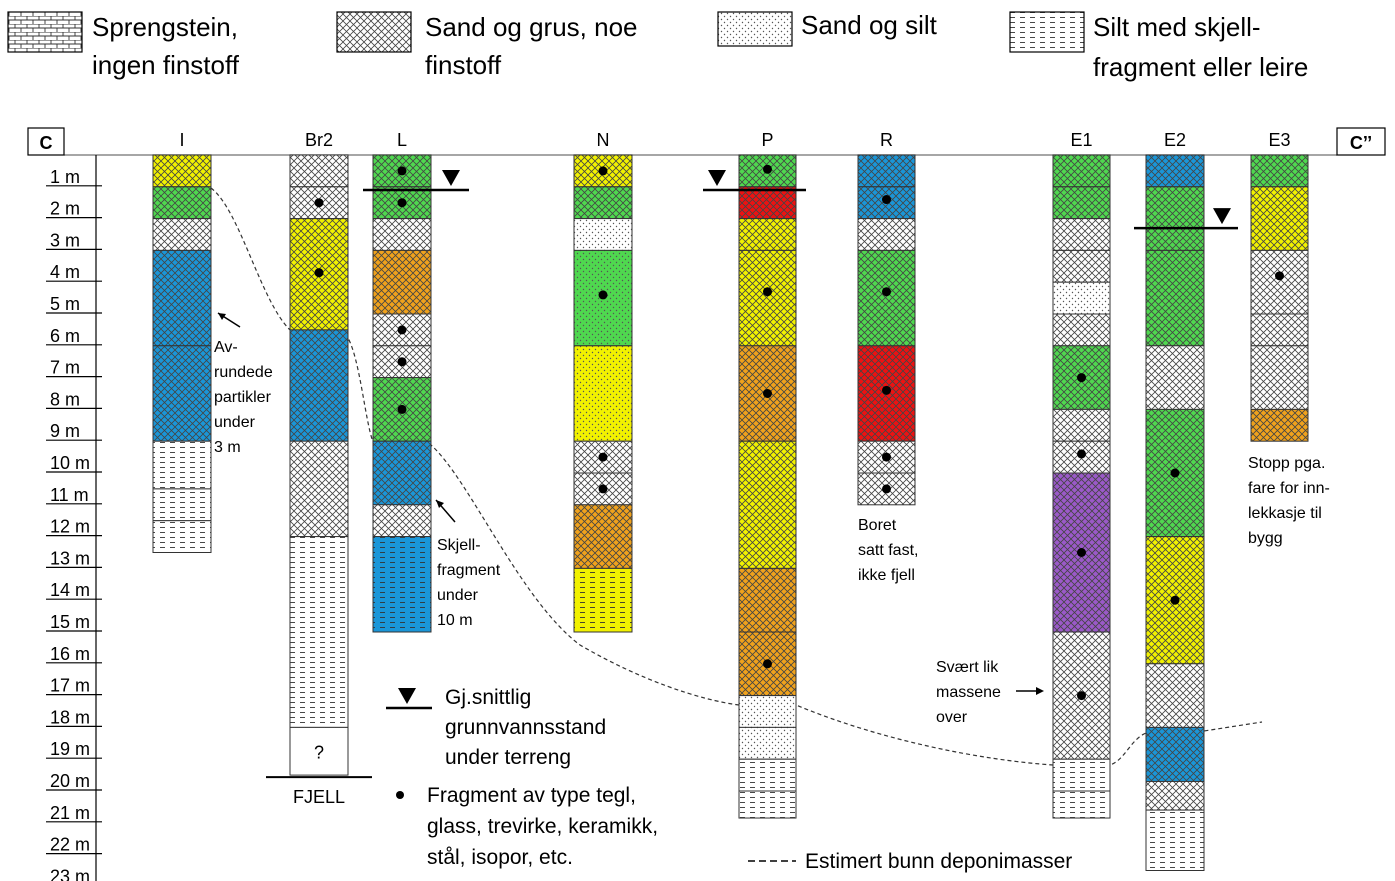  Describe the element at coordinates (542, 826) in the screenshot. I see `fragment-legend-text: glass, trevirke, keramikk,` at that location.